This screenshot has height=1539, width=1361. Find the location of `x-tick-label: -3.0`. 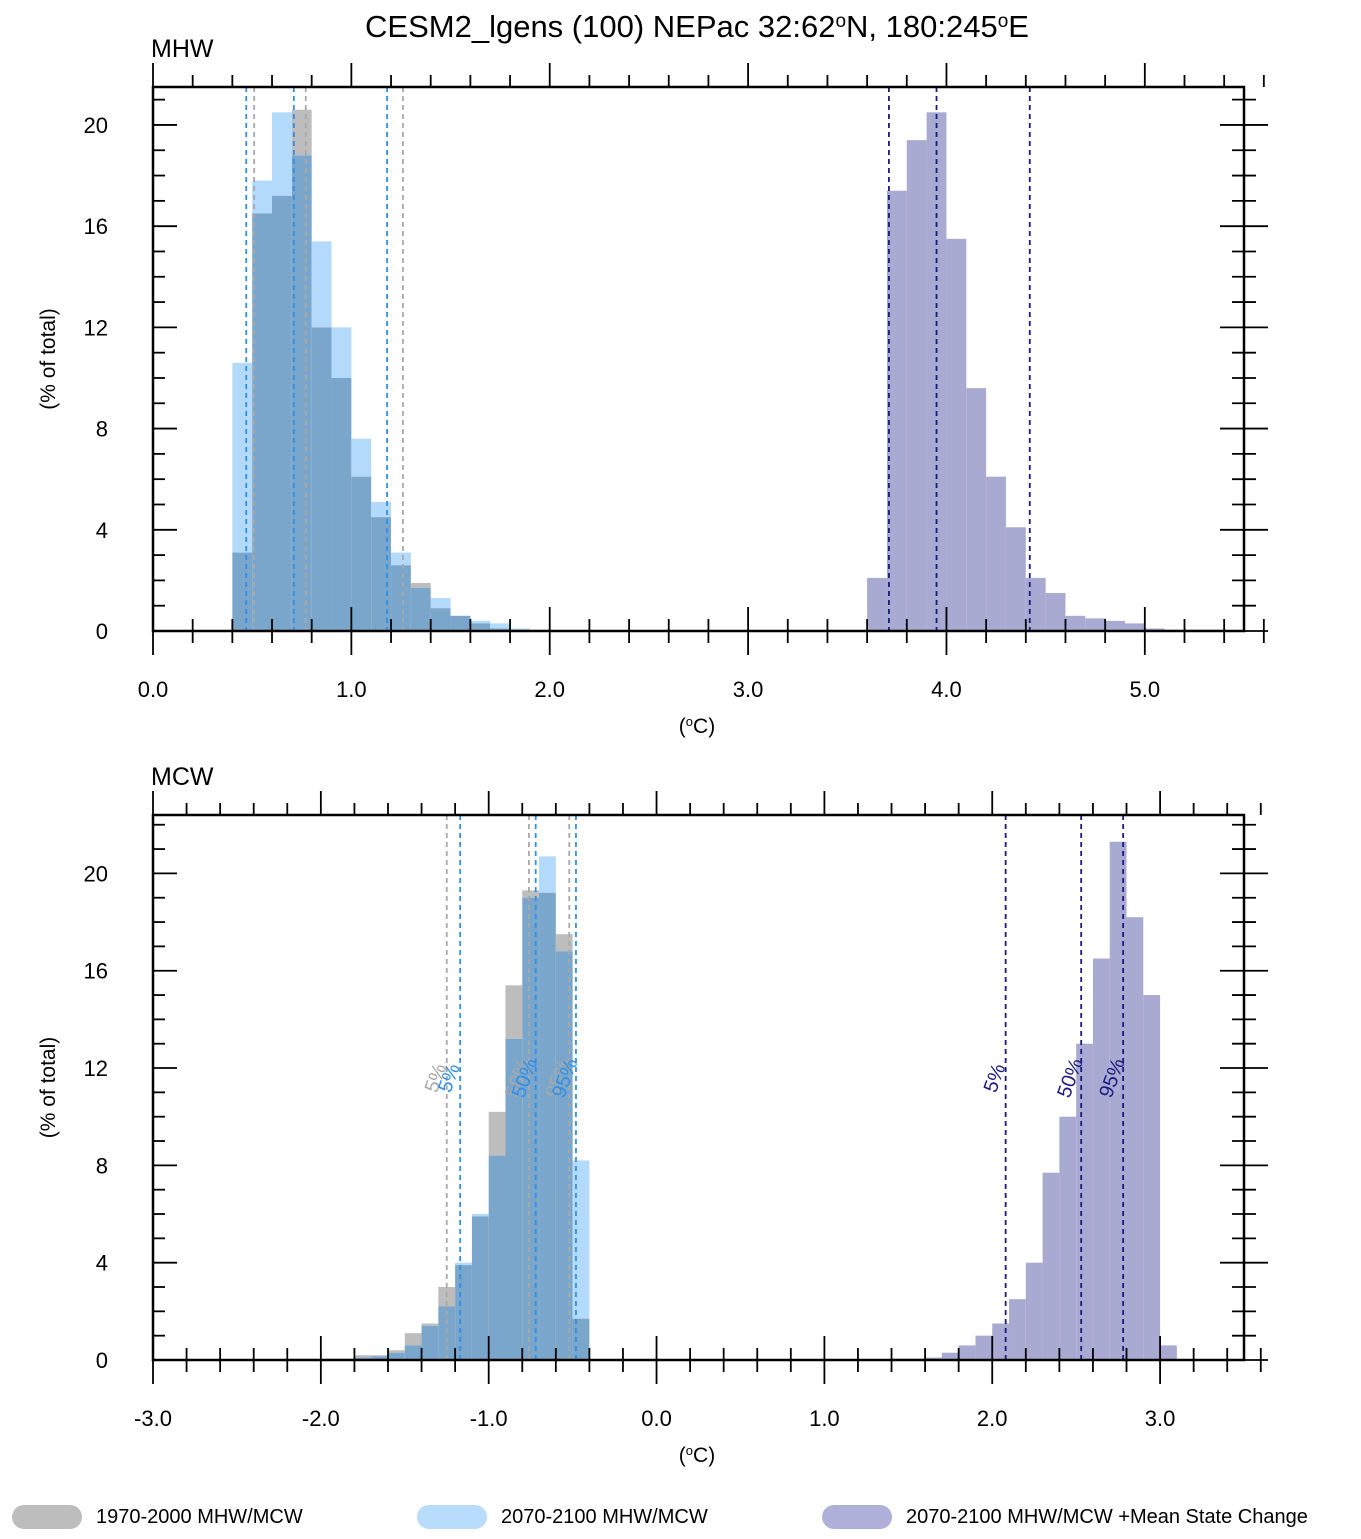

x-tick-label: -3.0 is located at coordinates (153, 1418).